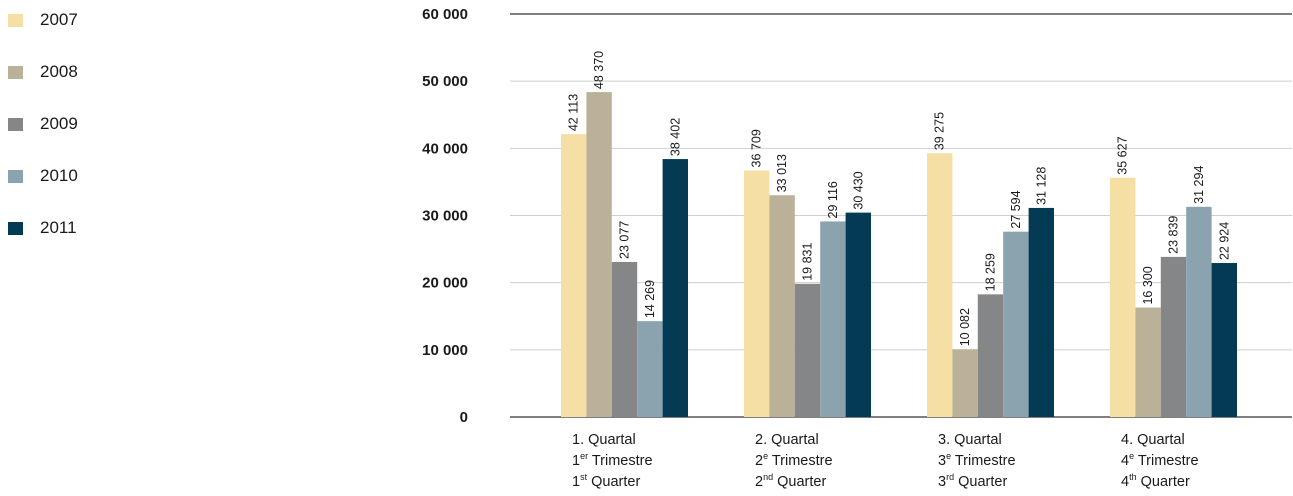 This screenshot has width=1293, height=496. Describe the element at coordinates (990, 355) in the screenshot. I see `bar-2009-q3` at that location.